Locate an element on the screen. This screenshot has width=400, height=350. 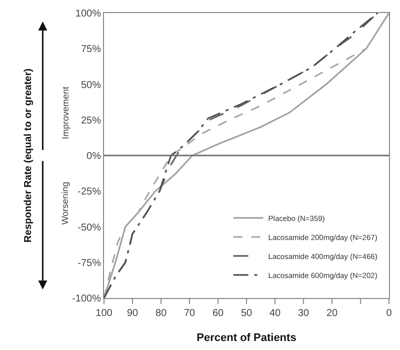
y-tick-label: -75% is located at coordinates (90, 263).